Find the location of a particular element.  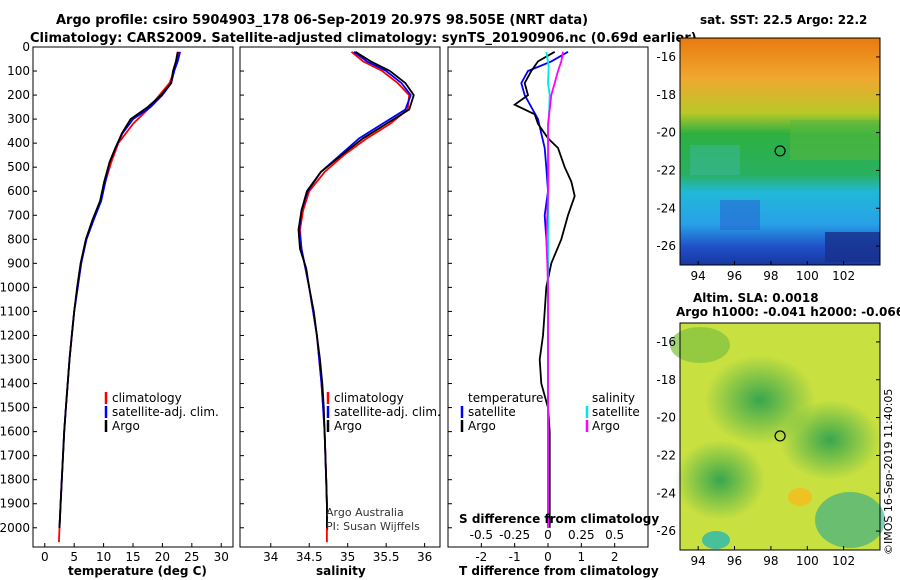

t-difference-x-ticks: -2 -1 0 1 2 is located at coordinates (546, 553).